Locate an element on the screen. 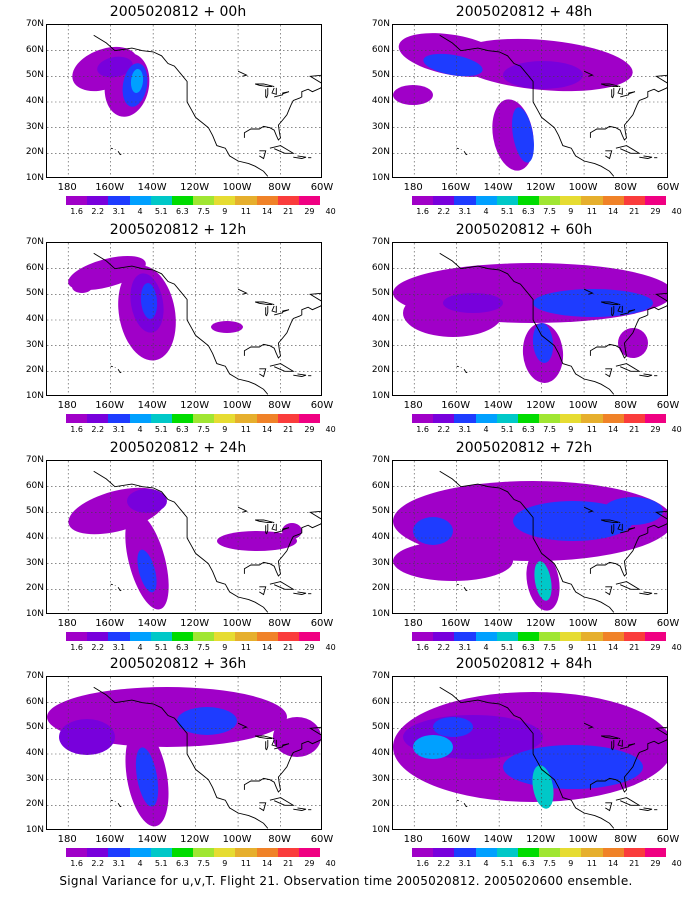 Image resolution: width=692 pixels, height=900 pixels. map-area is located at coordinates (184, 101).